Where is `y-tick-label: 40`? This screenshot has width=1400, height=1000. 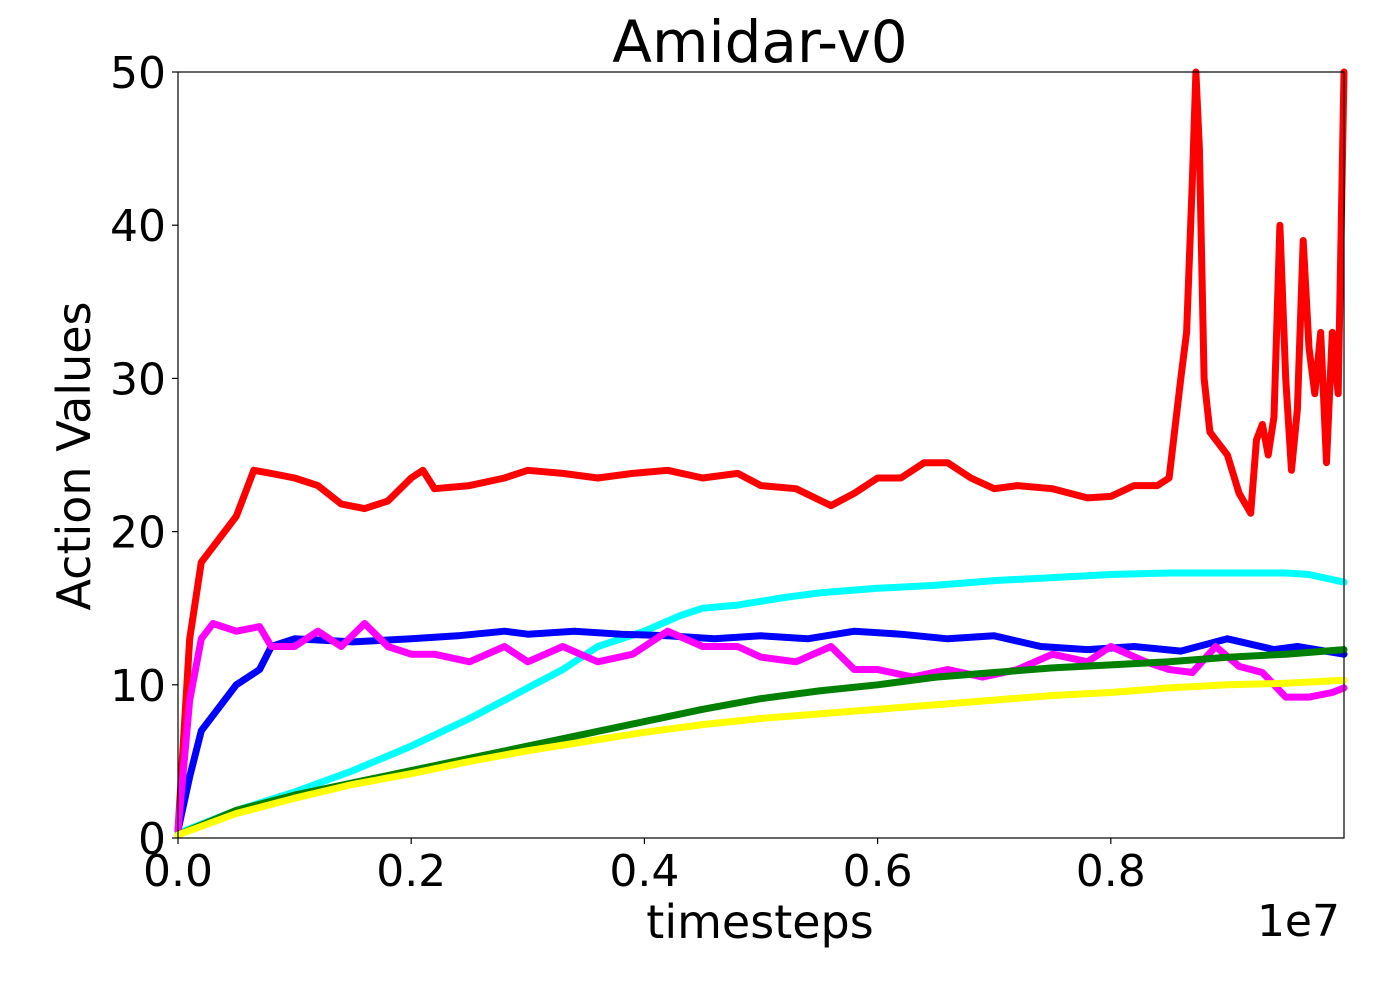
y-tick-label: 40 is located at coordinates (138, 226).